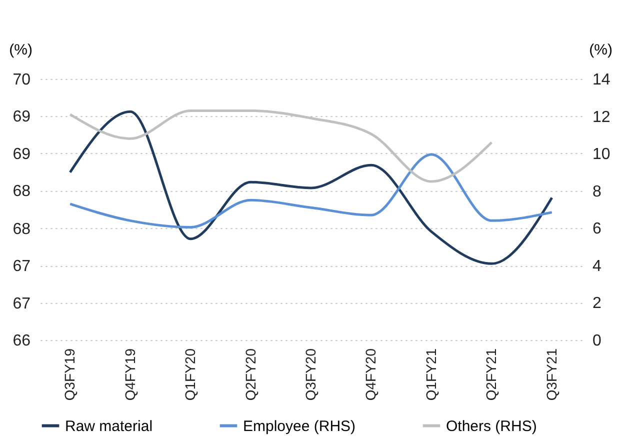  Describe the element at coordinates (21, 341) in the screenshot. I see `y-tick-label: 66` at that location.